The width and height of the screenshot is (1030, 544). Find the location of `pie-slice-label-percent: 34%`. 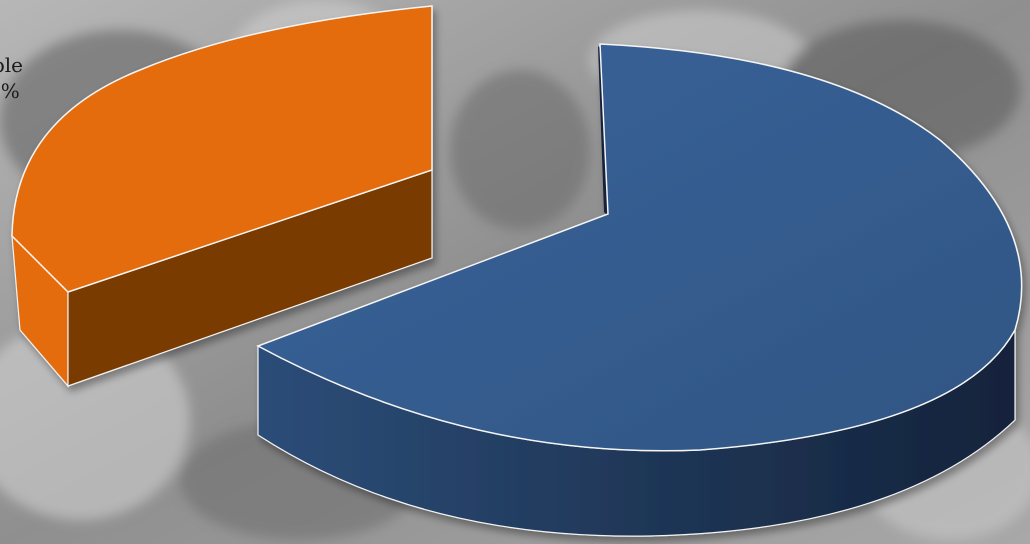

pie-slice-label-percent: 34% is located at coordinates (10, 91).